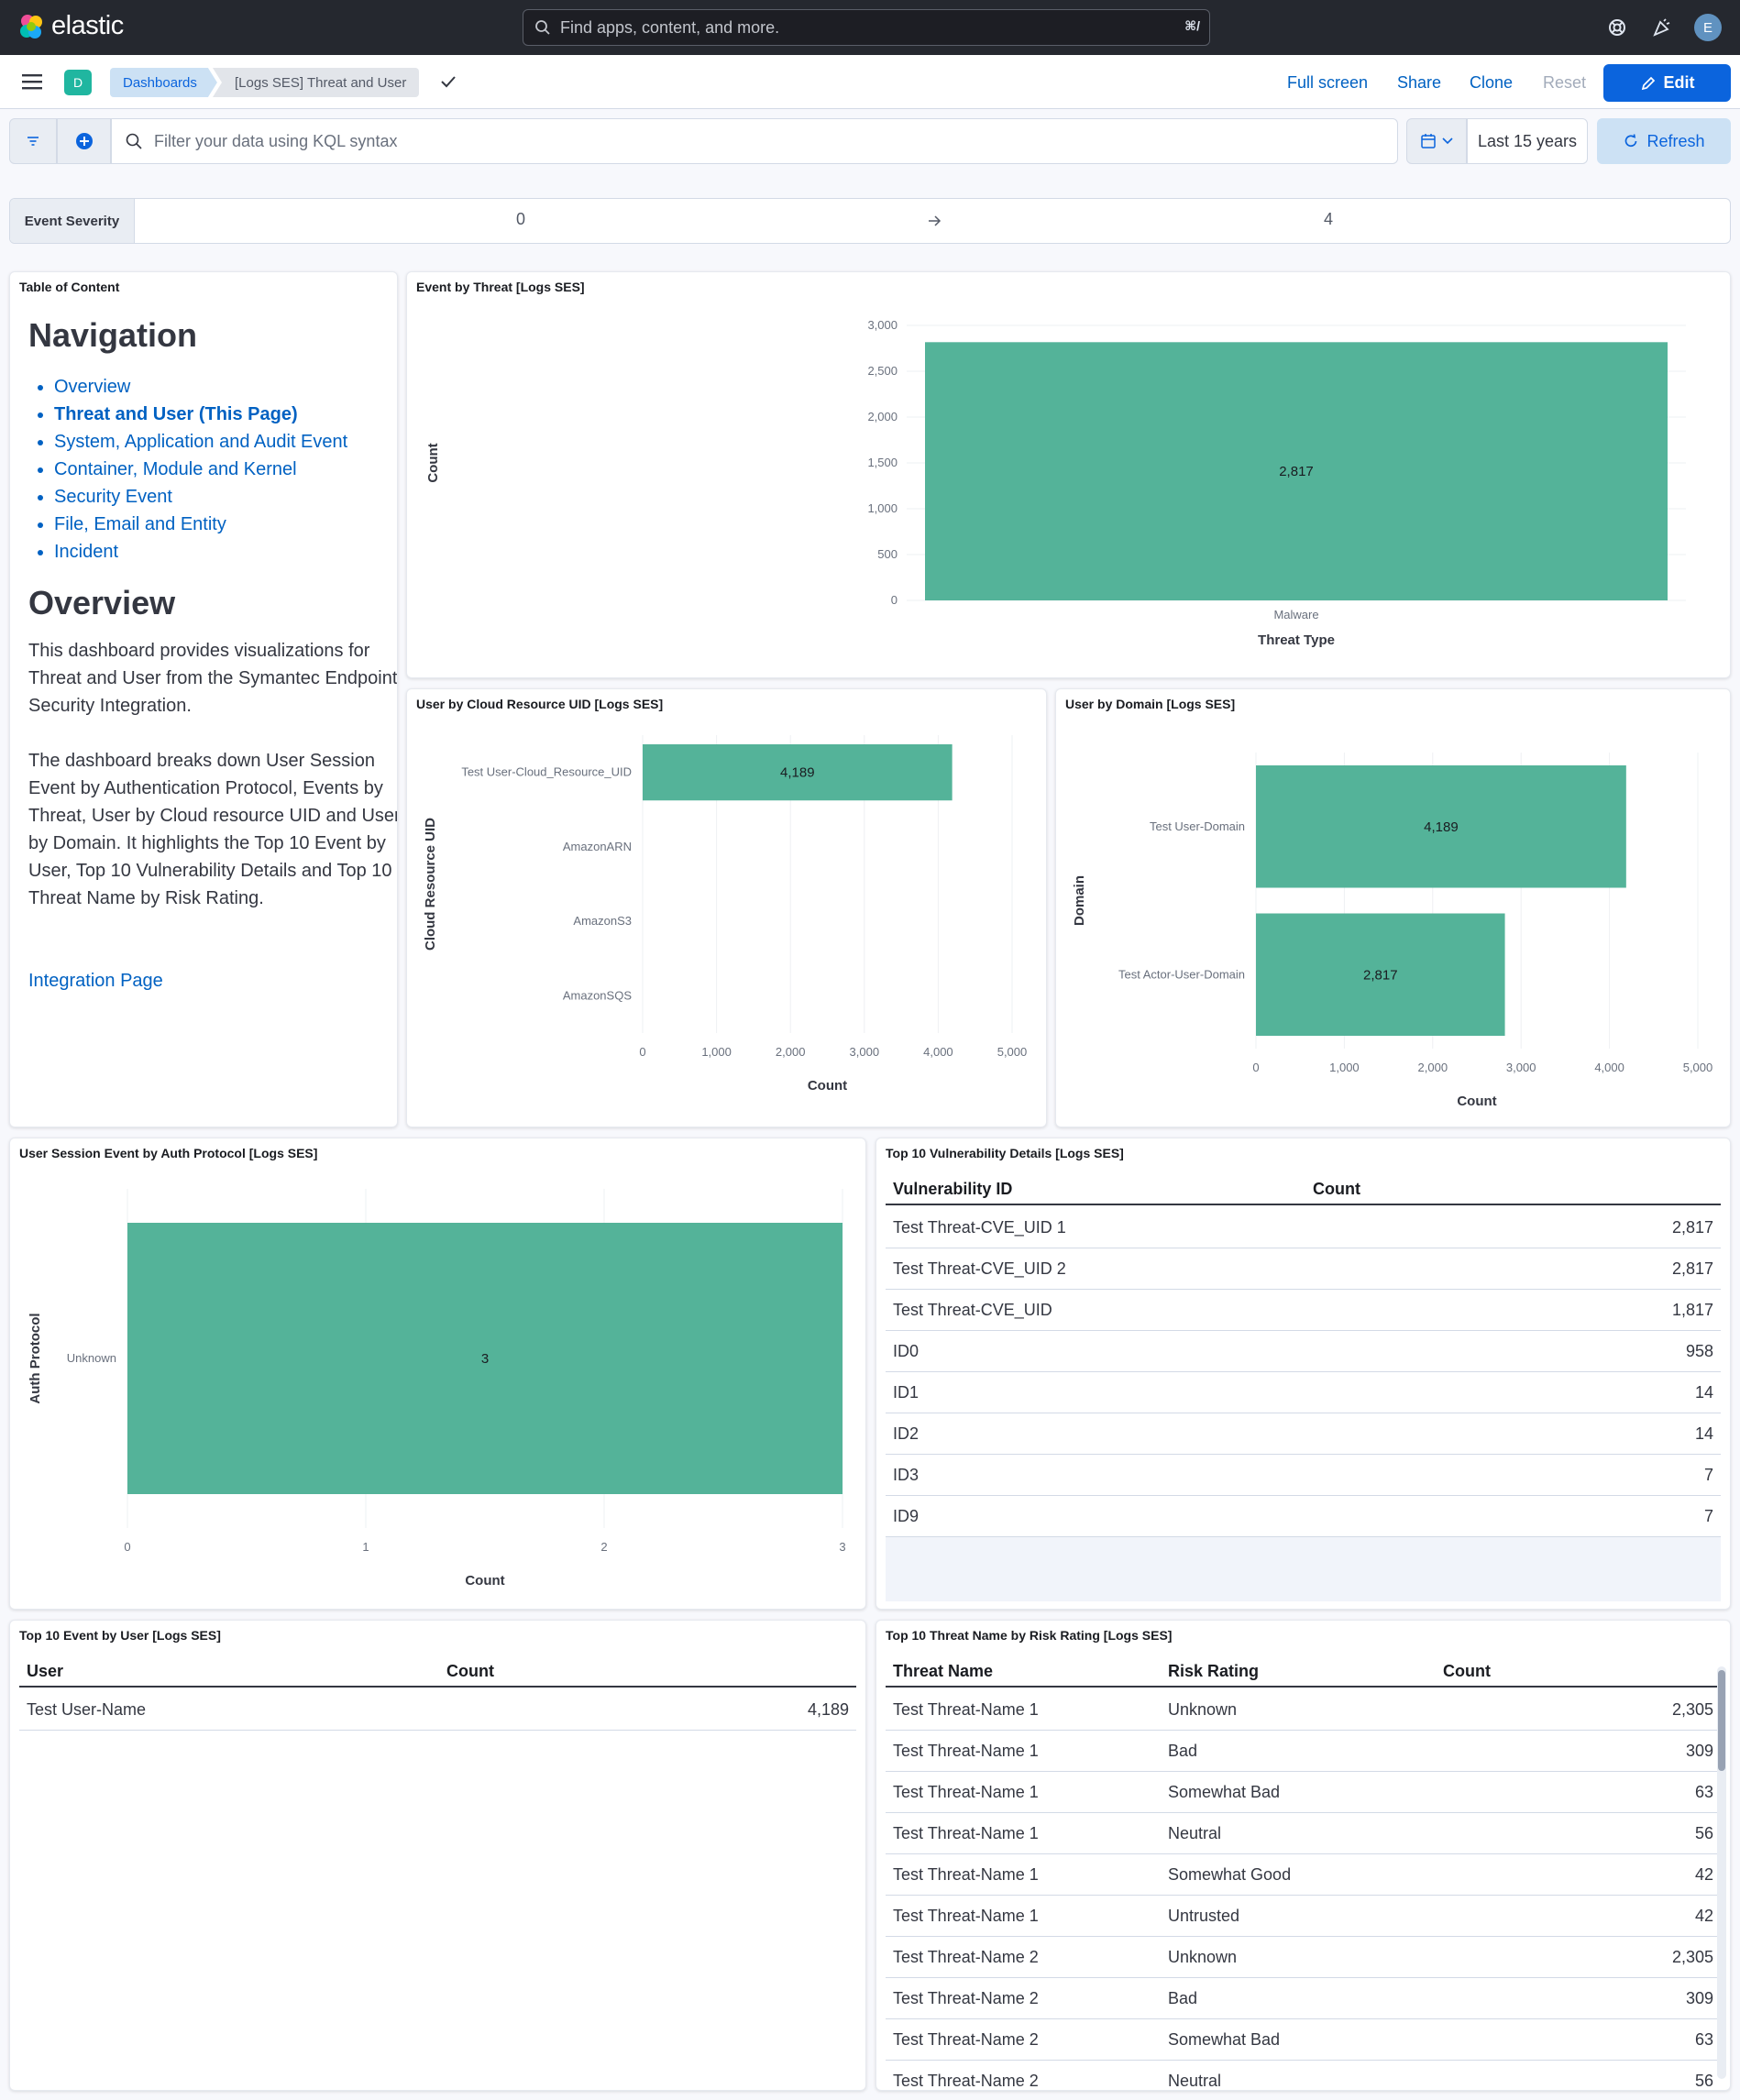  I want to click on table-cell: Test Threat-CVE_UID 1, so click(979, 1227).